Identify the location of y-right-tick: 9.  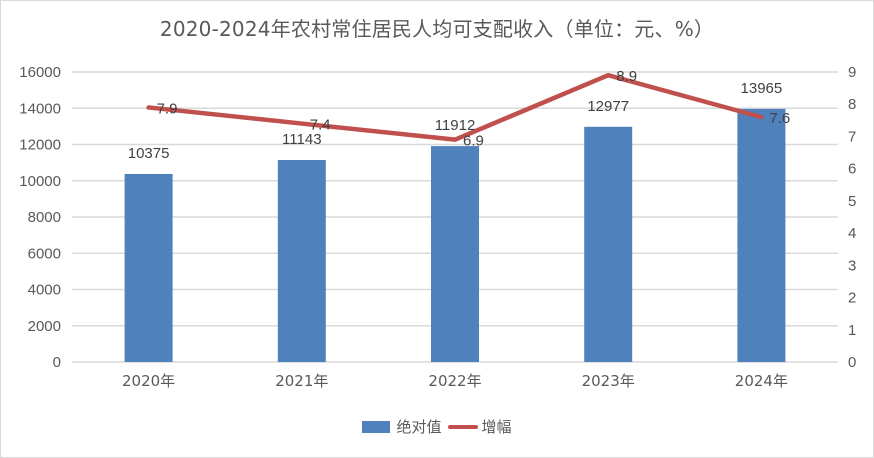
(852, 72).